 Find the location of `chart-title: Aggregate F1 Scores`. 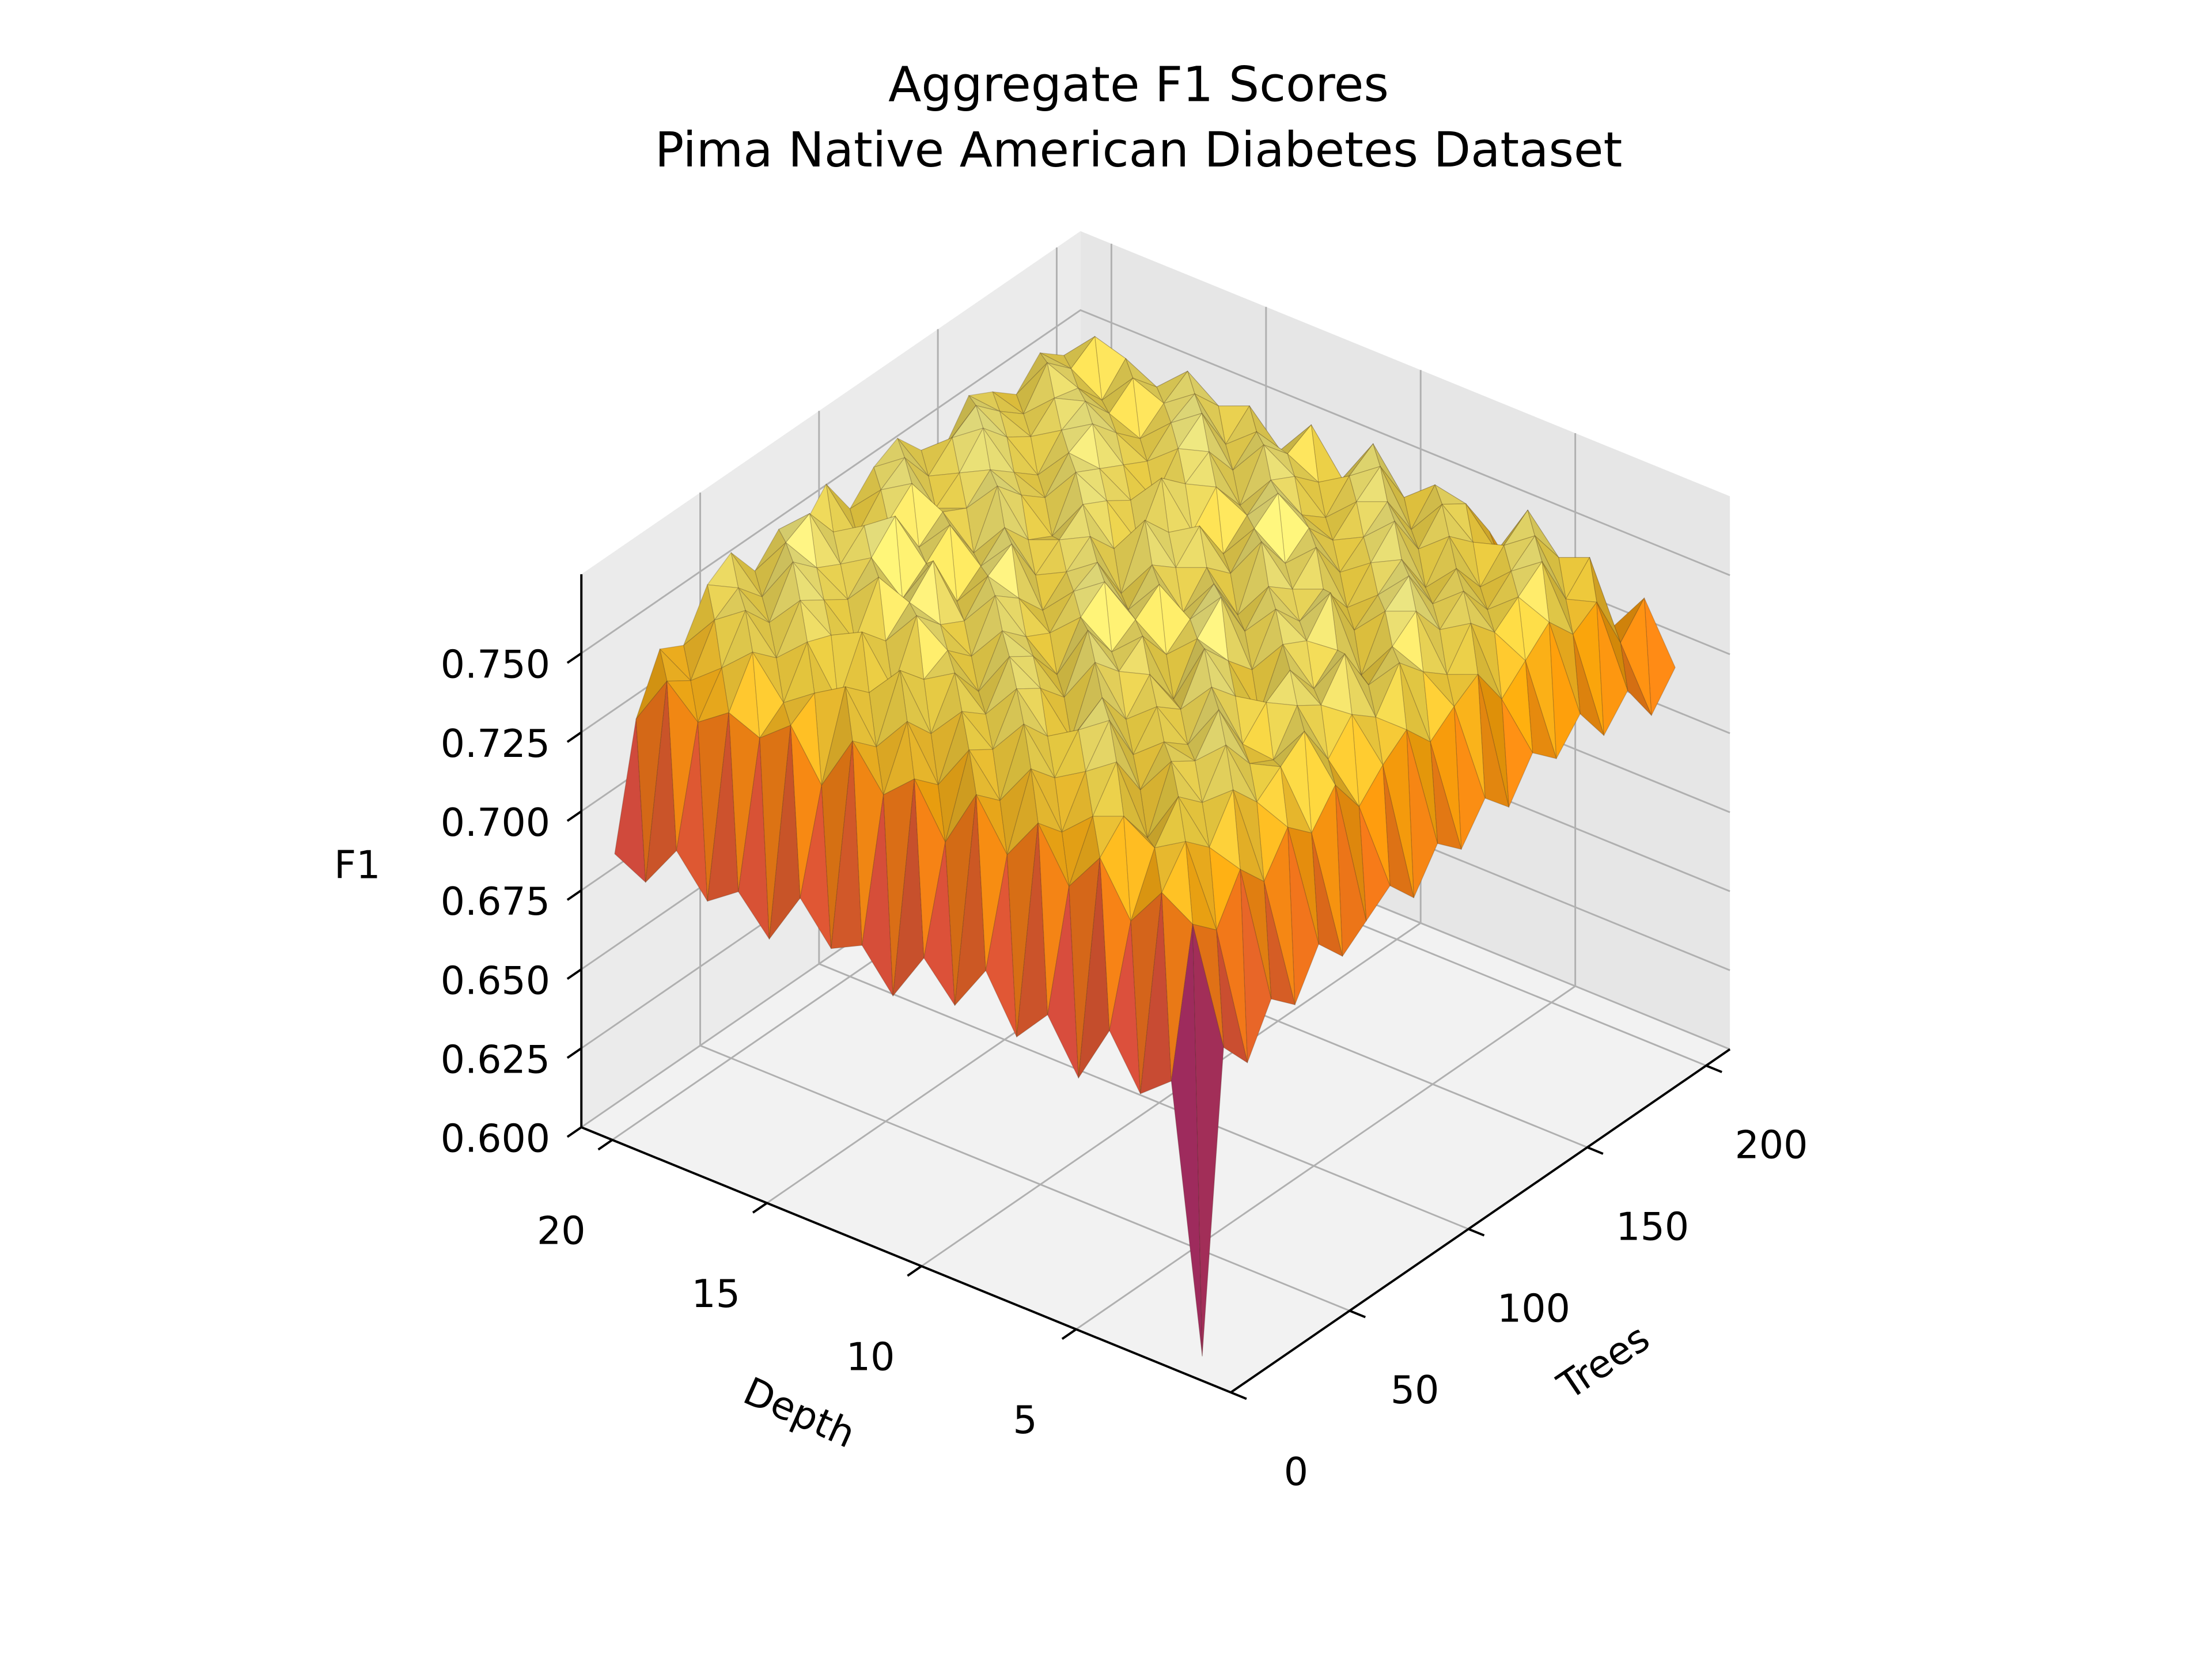

chart-title: Aggregate F1 Scores is located at coordinates (1138, 84).